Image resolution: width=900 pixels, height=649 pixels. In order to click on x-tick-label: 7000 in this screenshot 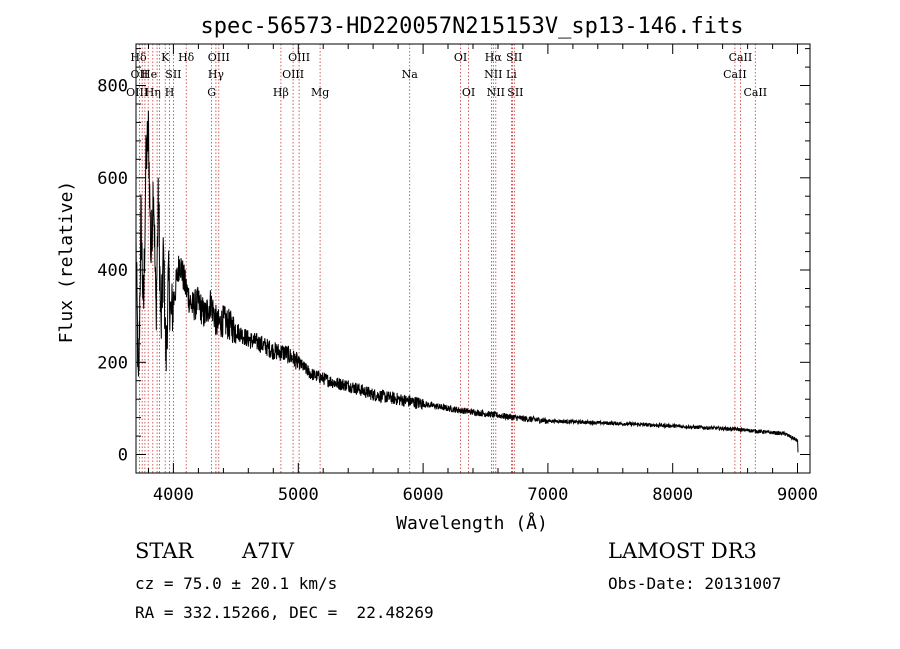, I will do `click(547, 495)`.